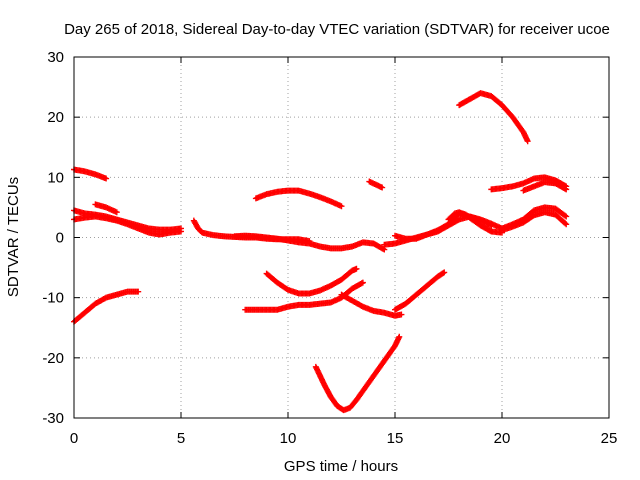 The image size is (640, 480). I want to click on series-s7, so click(309, 242).